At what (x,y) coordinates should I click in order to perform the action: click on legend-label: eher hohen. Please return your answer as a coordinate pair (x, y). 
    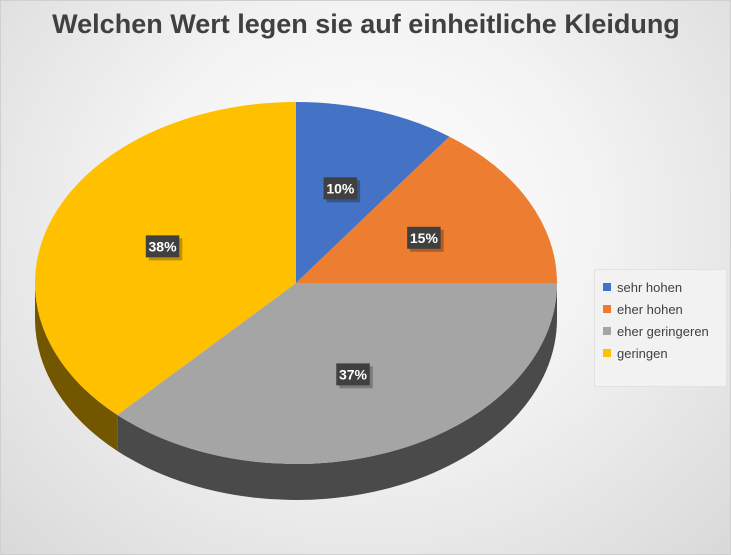
    Looking at the image, I should click on (650, 309).